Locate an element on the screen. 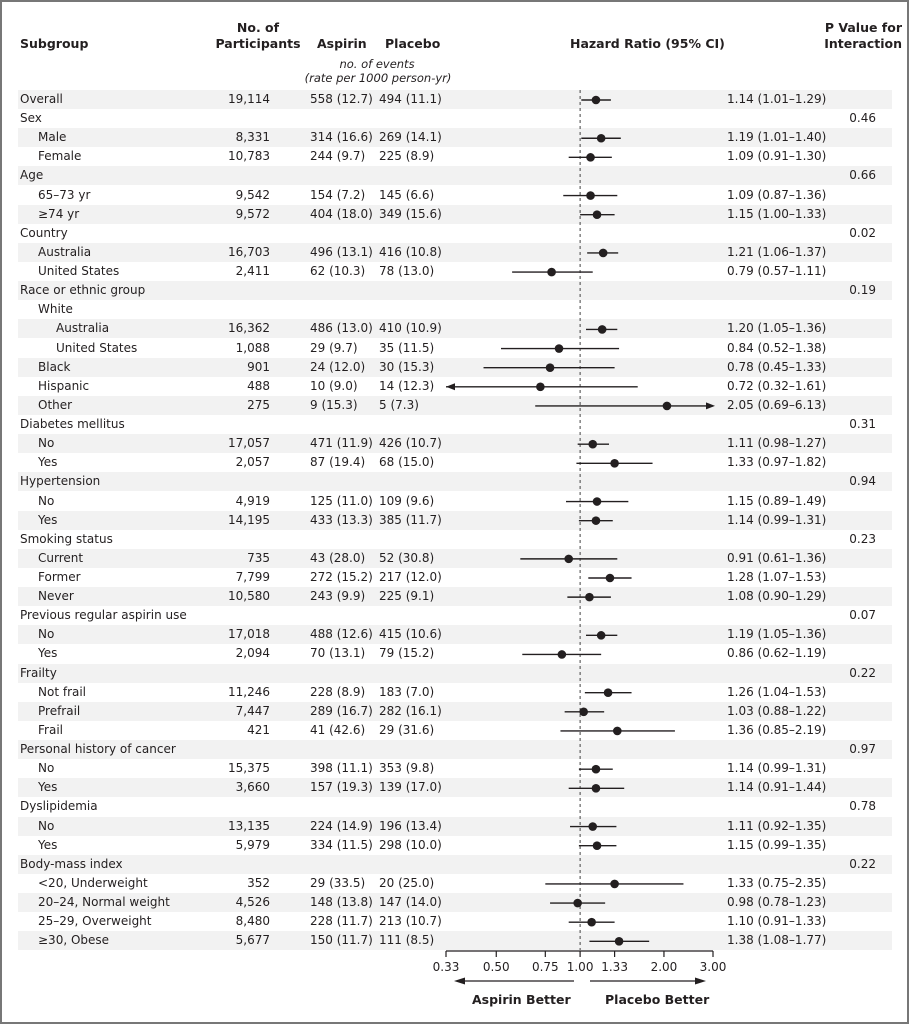  placebo-events: 385 (11.7) is located at coordinates (410, 519).